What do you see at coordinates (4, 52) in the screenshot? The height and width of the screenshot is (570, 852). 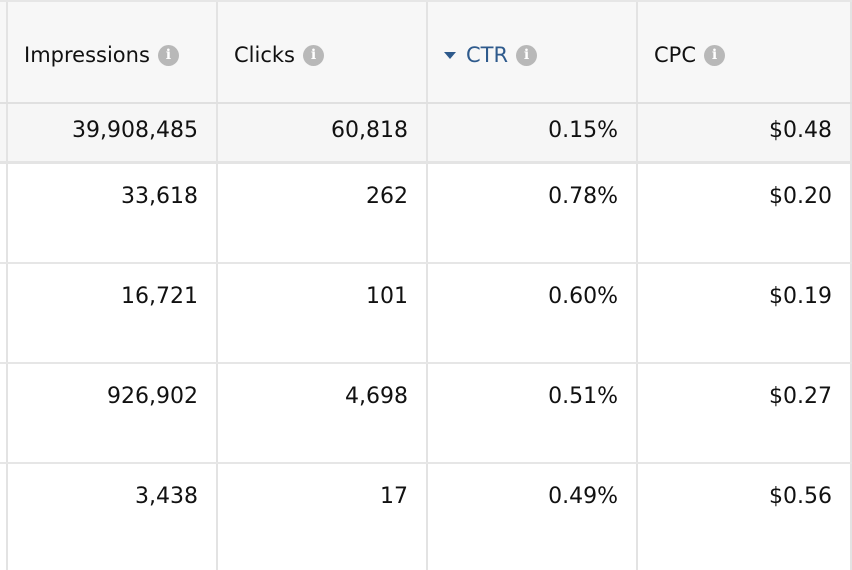 I see `header-spacer-cell` at bounding box center [4, 52].